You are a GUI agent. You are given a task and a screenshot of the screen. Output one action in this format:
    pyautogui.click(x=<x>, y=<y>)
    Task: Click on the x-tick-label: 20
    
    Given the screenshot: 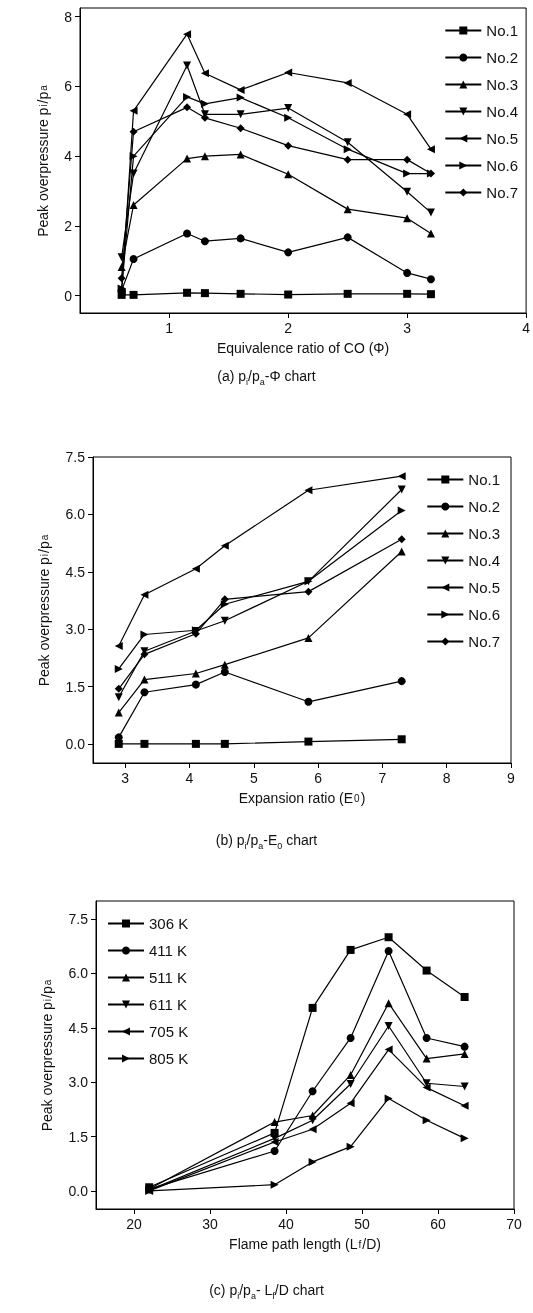 What is the action you would take?
    pyautogui.click(x=134, y=1224)
    